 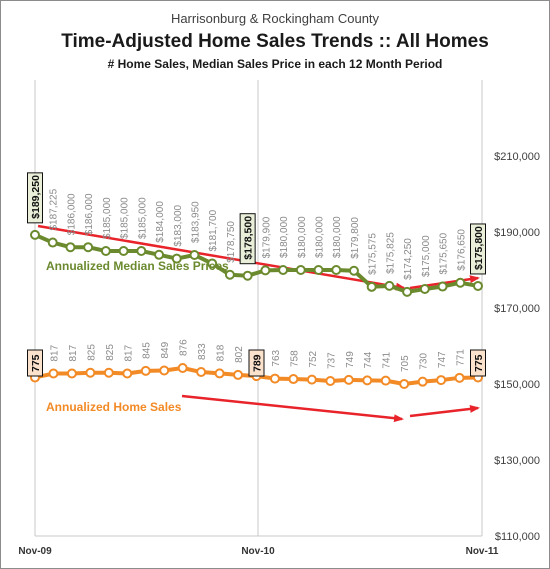 What do you see at coordinates (266, 237) in the screenshot?
I see `data-label-median-price: $179,900` at bounding box center [266, 237].